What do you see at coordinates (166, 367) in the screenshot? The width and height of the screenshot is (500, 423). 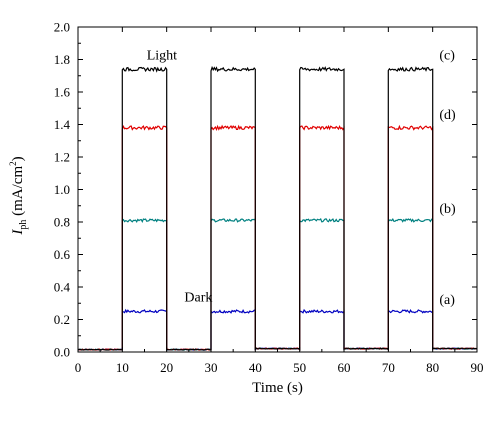 I see `x-tick-label: 20` at bounding box center [166, 367].